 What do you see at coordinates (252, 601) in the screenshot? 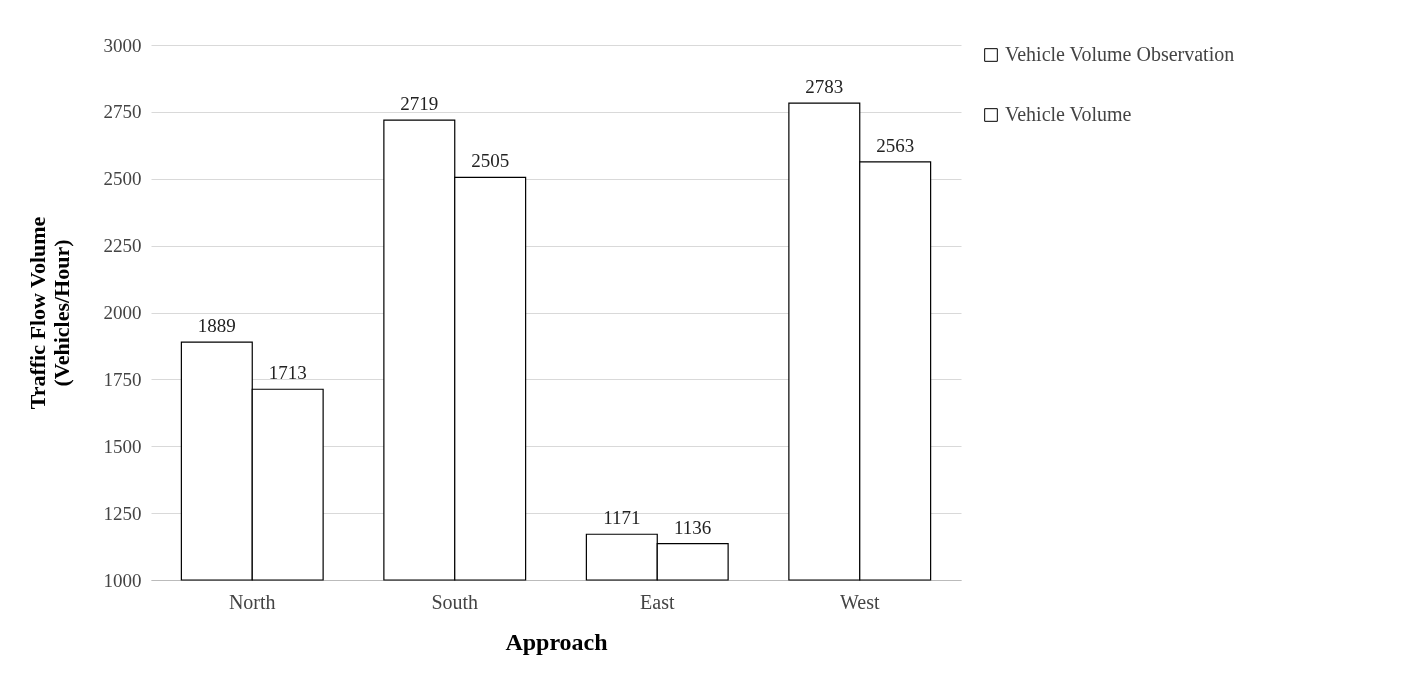
I see `x-tick-label: North` at bounding box center [252, 601].